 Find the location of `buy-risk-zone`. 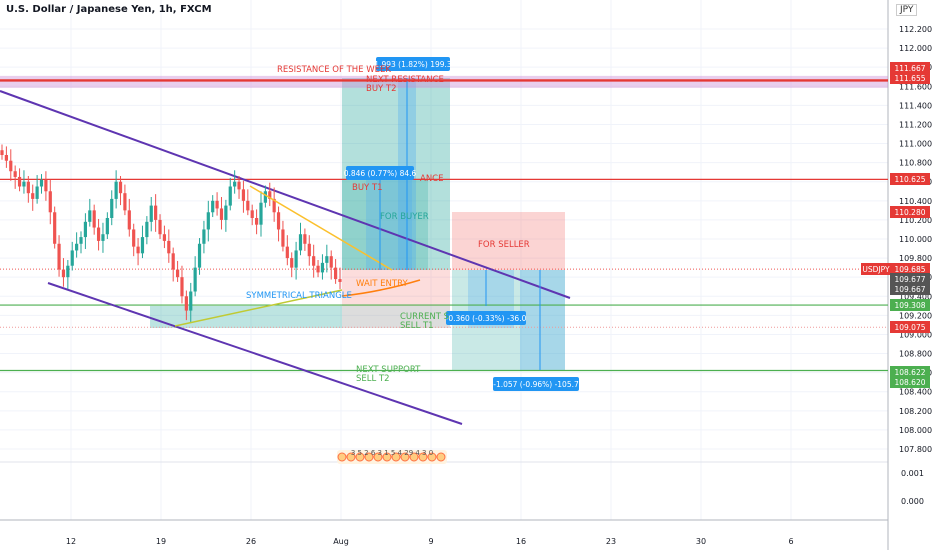

buy-risk-zone is located at coordinates (396, 288).